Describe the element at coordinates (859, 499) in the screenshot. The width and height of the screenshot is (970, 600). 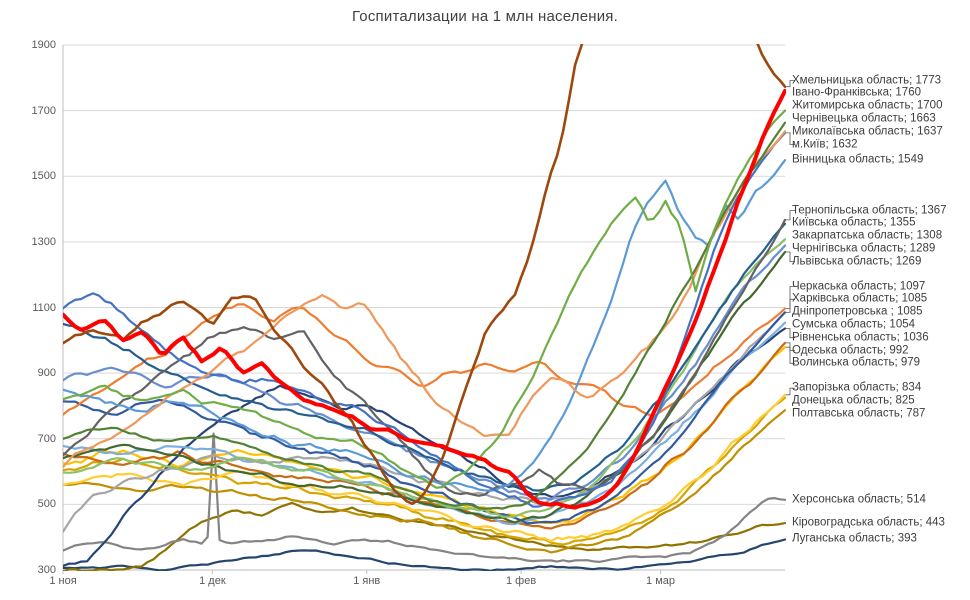
I see `series-label: Херсонська область; 514` at that location.